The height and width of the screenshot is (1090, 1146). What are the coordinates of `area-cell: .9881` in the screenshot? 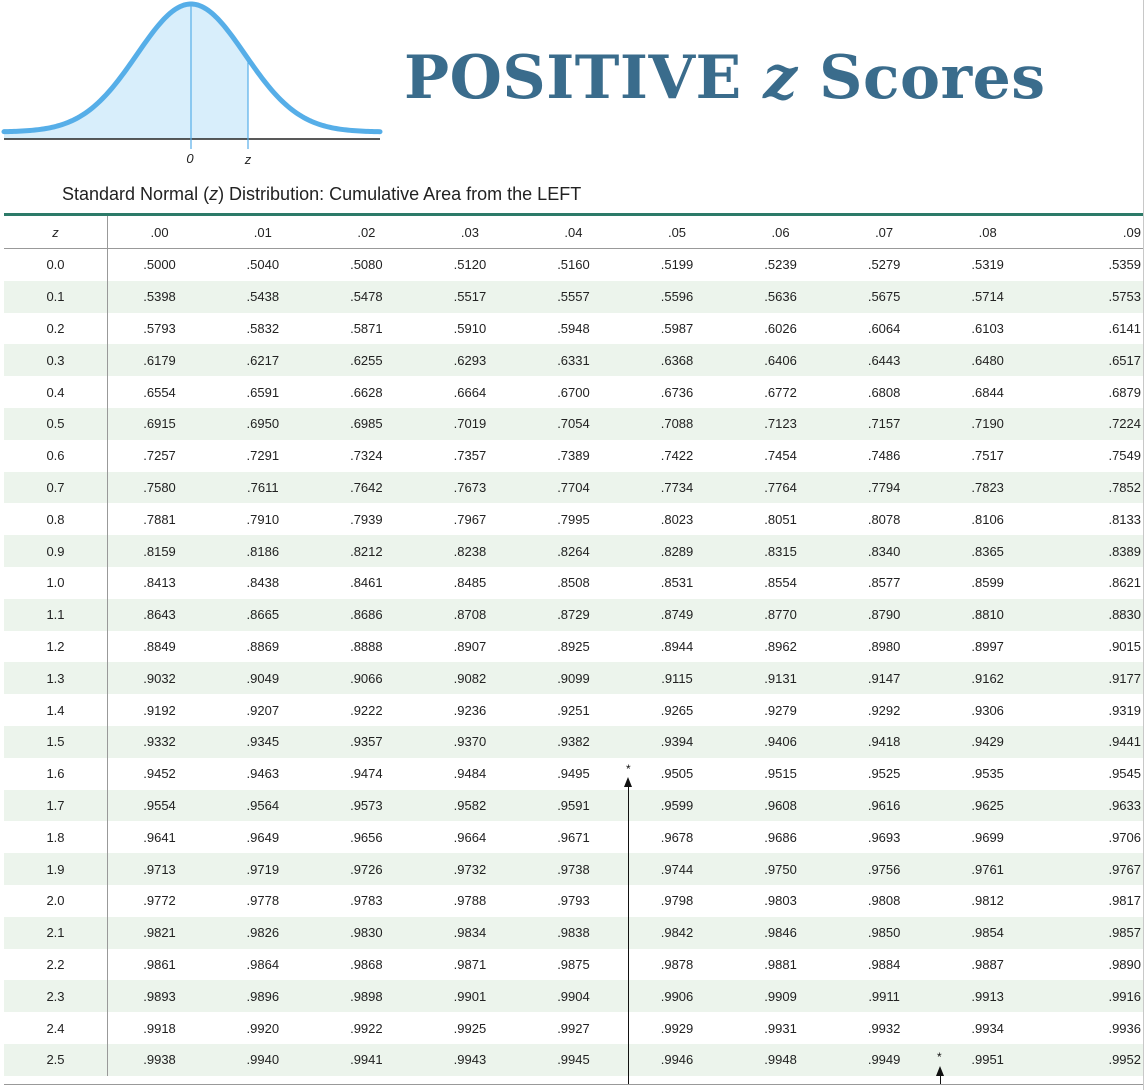 It's located at (780, 964).